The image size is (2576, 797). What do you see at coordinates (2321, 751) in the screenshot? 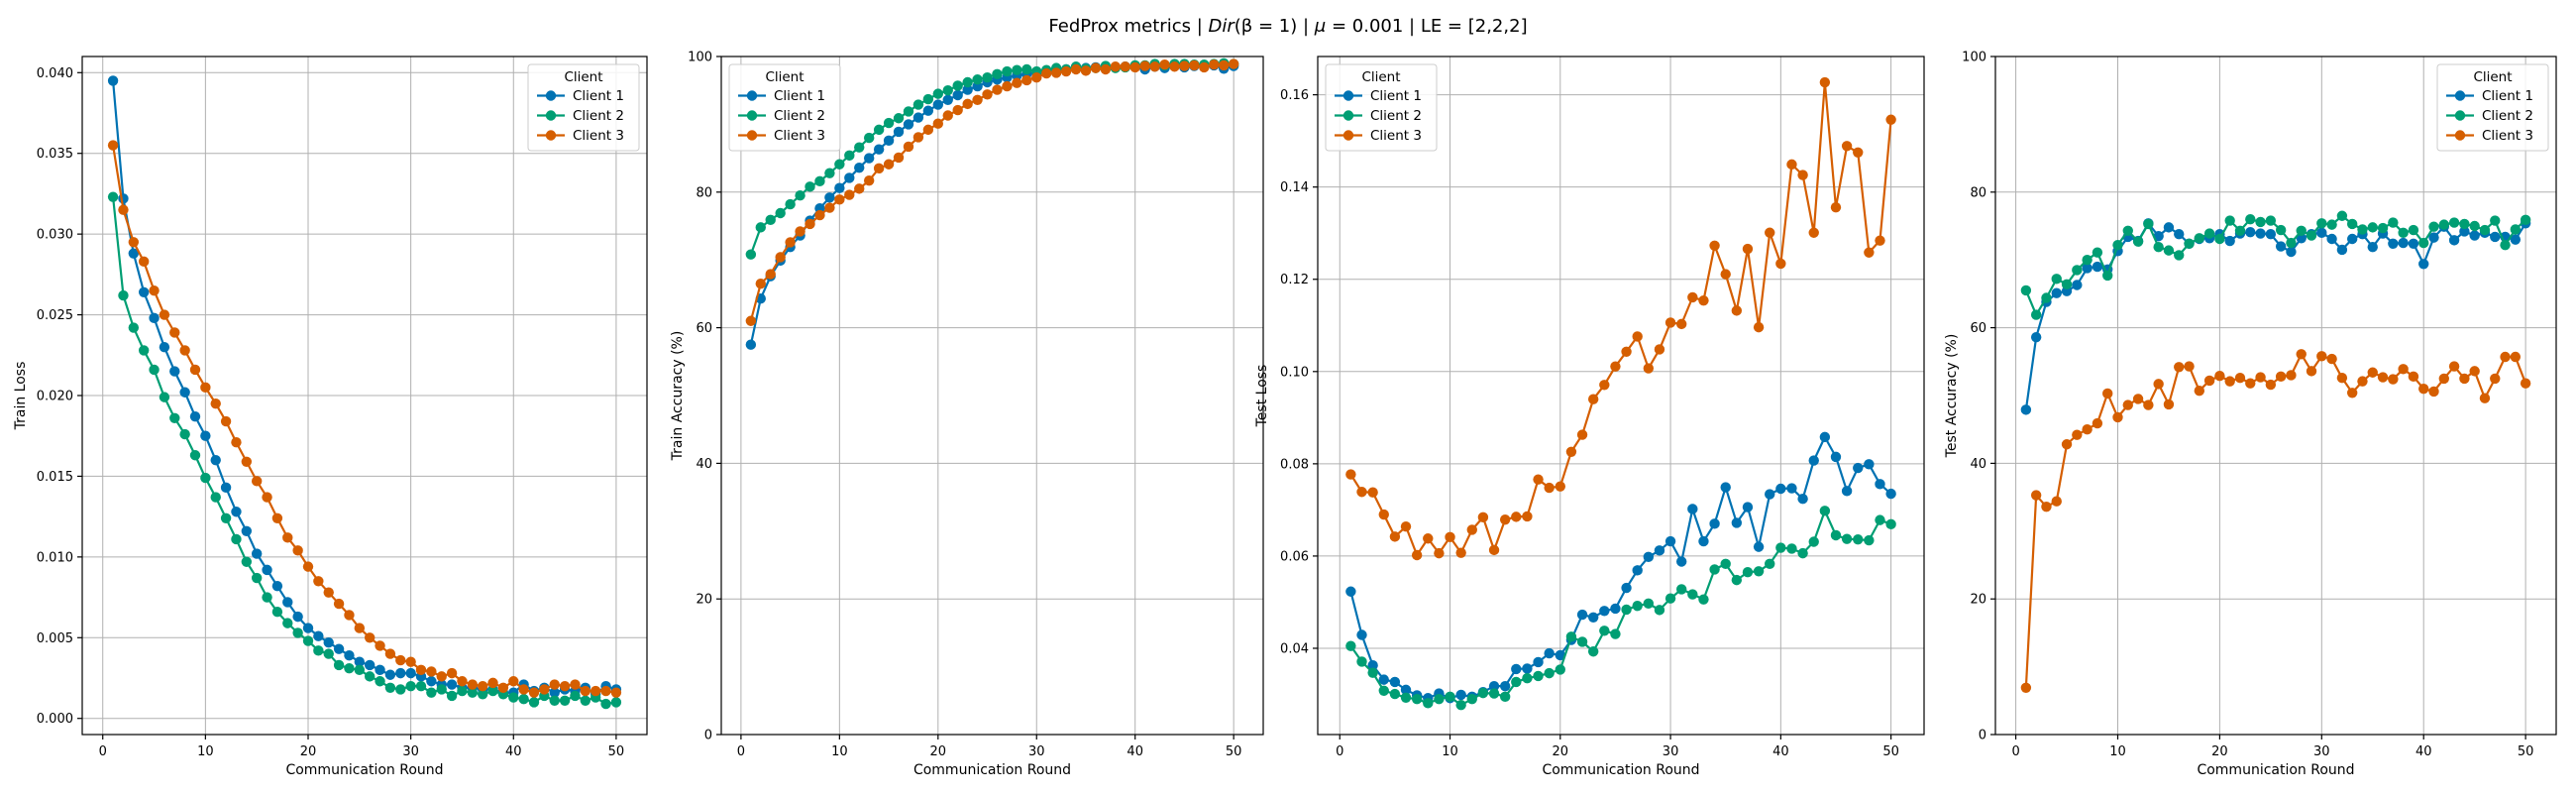
I see `x-tick-label: 30` at bounding box center [2321, 751].